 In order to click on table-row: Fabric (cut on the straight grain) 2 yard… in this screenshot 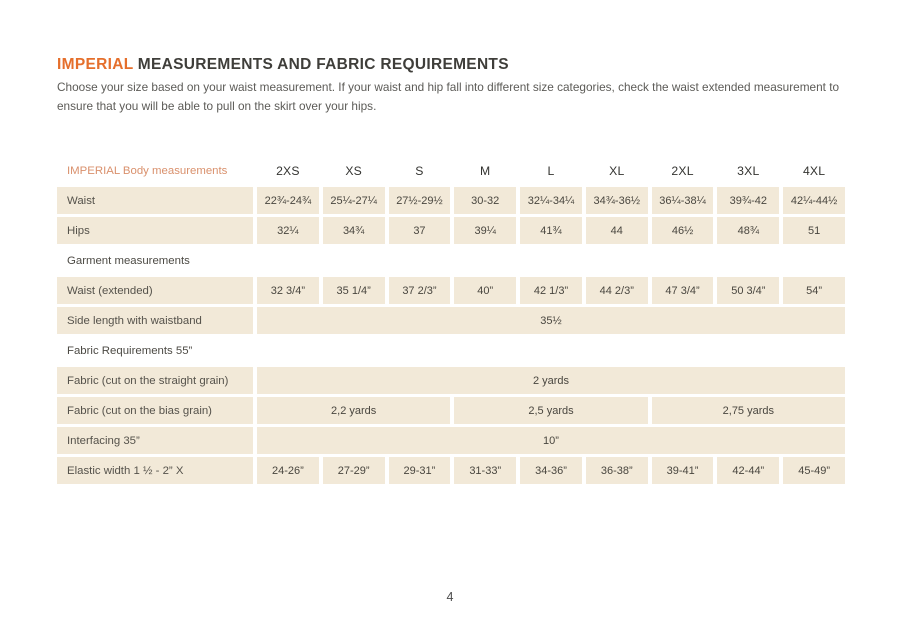, I will do `click(451, 380)`.